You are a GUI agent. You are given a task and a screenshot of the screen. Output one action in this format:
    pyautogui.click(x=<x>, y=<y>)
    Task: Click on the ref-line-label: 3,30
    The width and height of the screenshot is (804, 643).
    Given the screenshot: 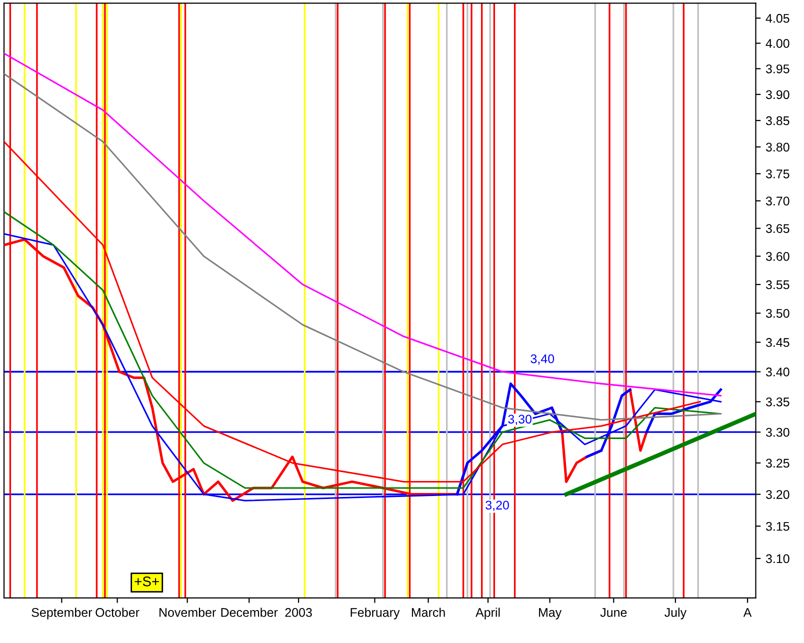 What is the action you would take?
    pyautogui.click(x=520, y=420)
    